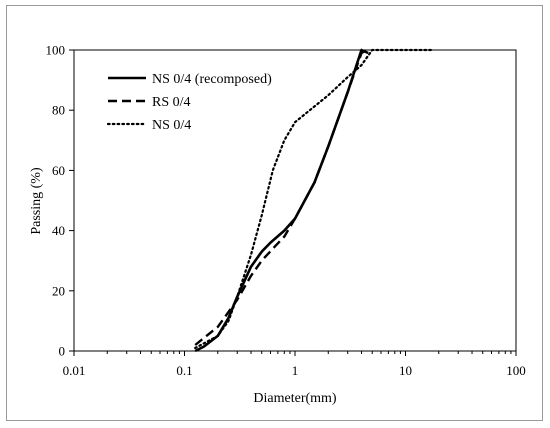  I want to click on legend: NS 0/4 (recomposed) RS 0/4 NS 0/4, so click(189, 102).